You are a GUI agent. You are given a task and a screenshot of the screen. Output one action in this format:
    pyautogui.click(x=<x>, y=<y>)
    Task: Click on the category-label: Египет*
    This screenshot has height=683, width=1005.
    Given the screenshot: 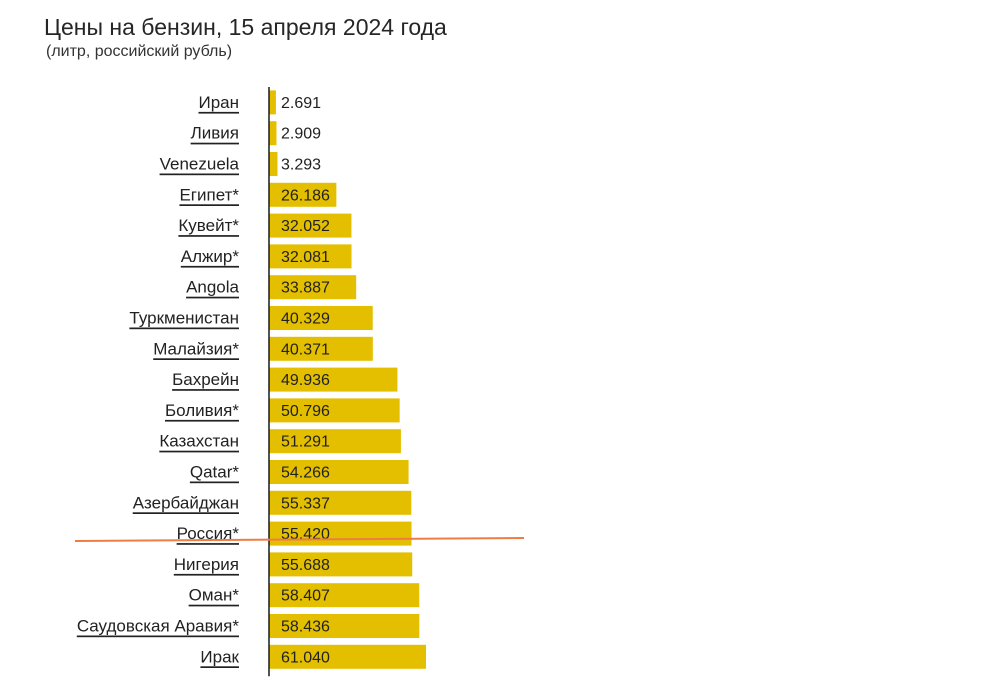 What is the action you would take?
    pyautogui.click(x=209, y=194)
    